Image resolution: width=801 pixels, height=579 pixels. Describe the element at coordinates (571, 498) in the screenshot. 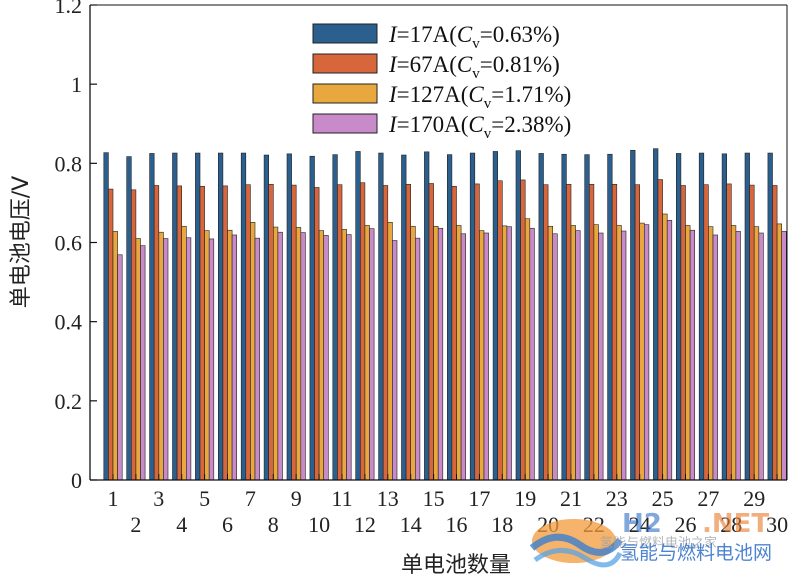

I see `x-tick-label: 21` at that location.